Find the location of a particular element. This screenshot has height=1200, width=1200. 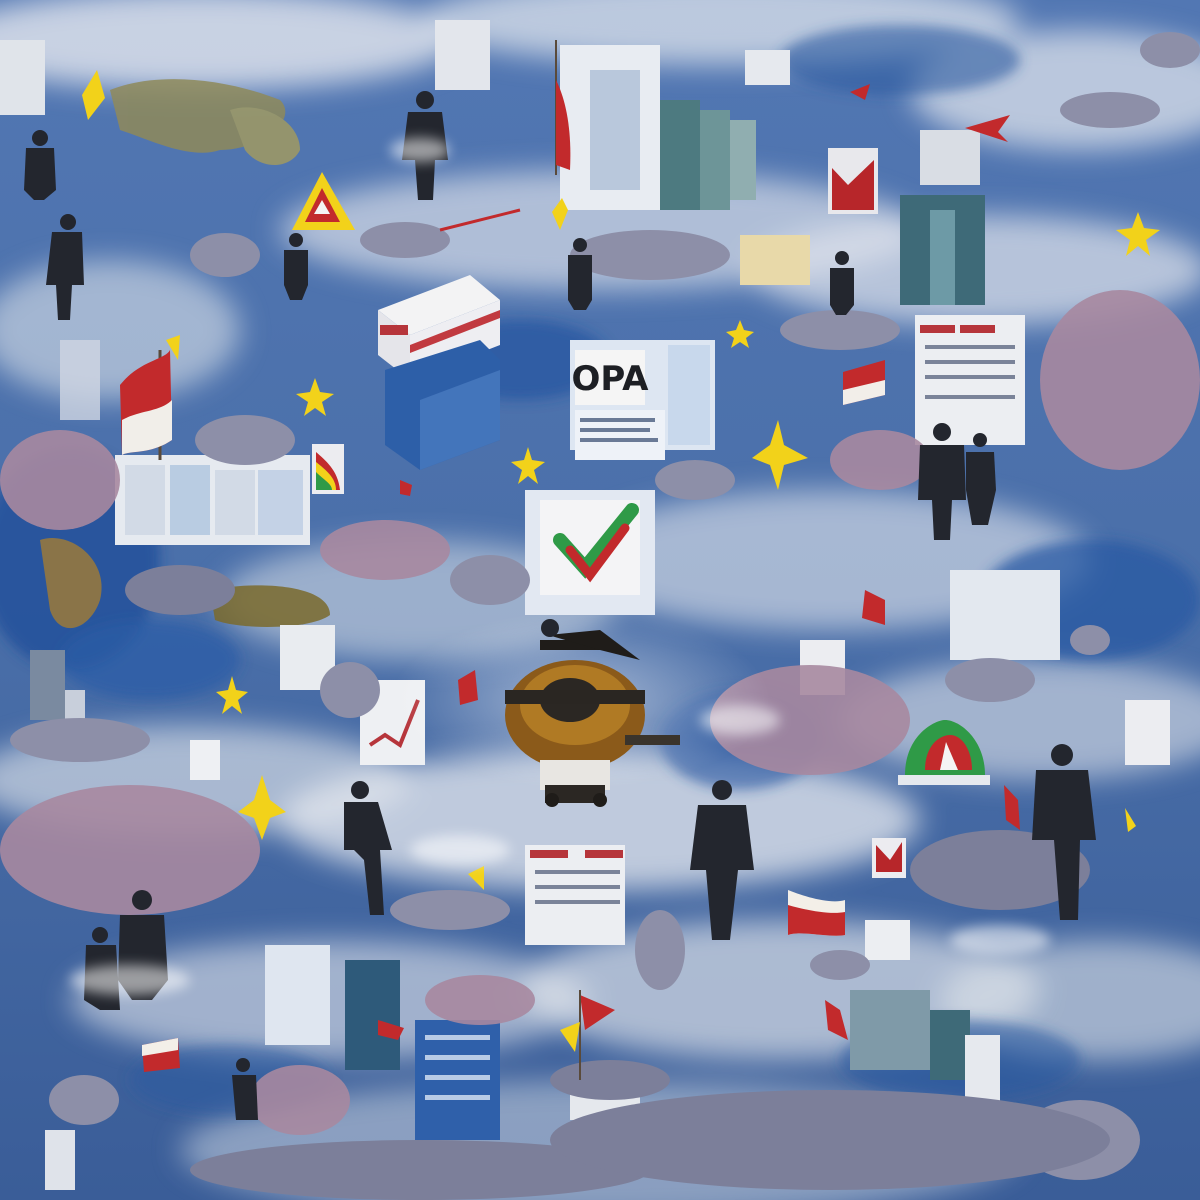

red-flag-top is located at coordinates (563, 107).